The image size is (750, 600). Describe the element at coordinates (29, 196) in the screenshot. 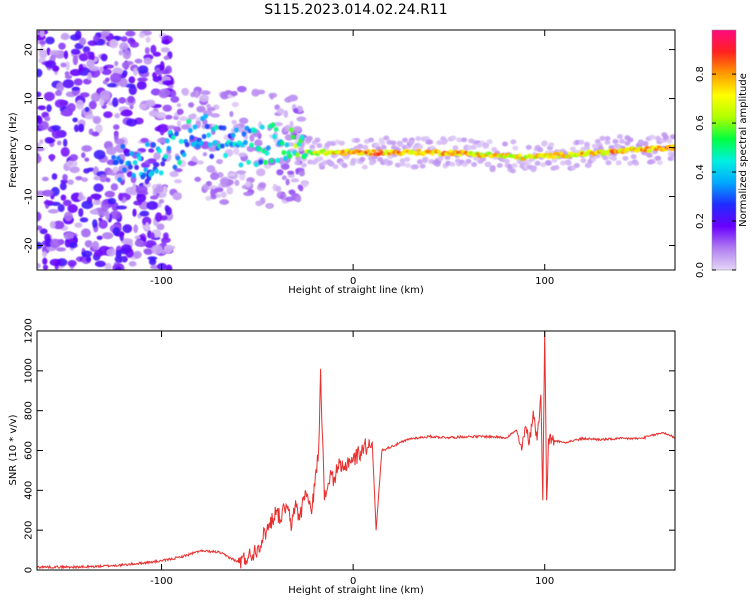

I see `spectrogram-y-tick-label: -10` at that location.